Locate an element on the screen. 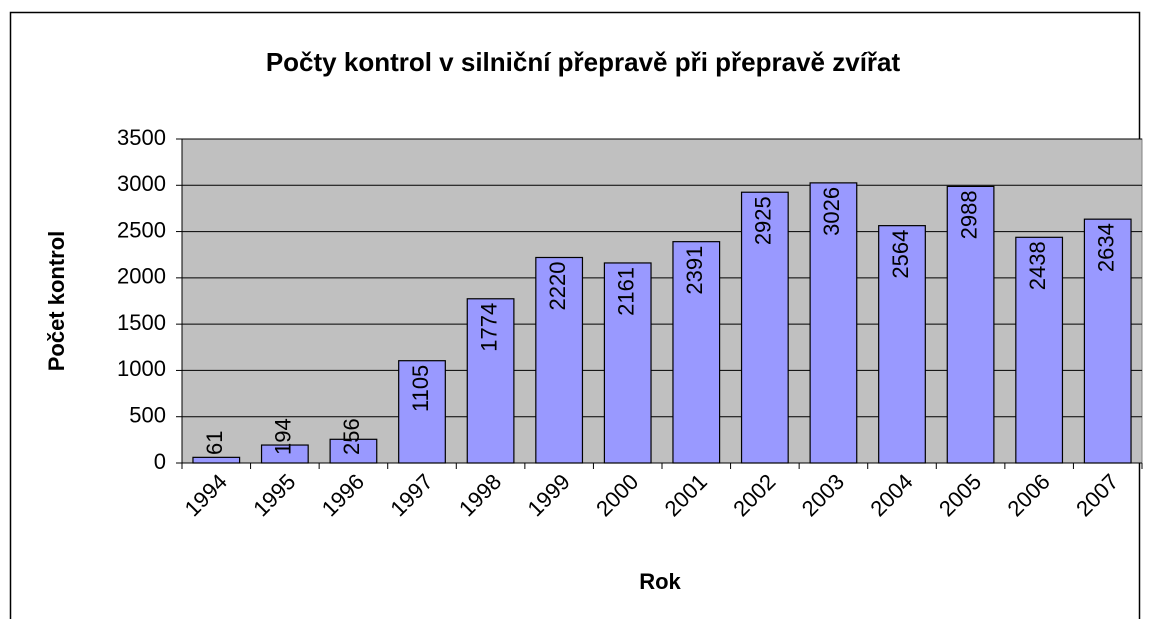 Image resolution: width=1150 pixels, height=619 pixels. y-tick-label: 1500 is located at coordinates (141, 322).